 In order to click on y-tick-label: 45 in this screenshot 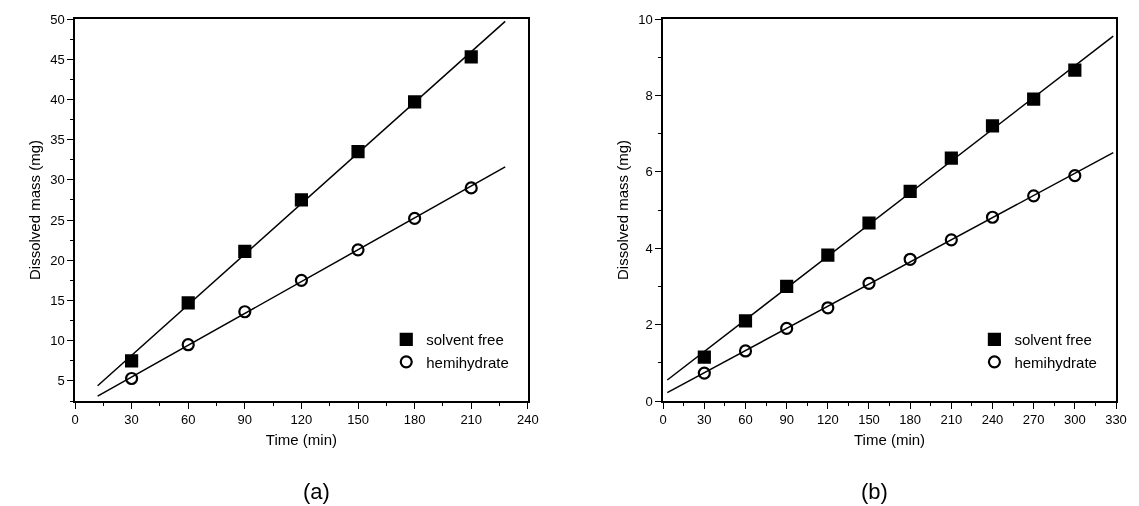, I will do `click(57, 59)`.